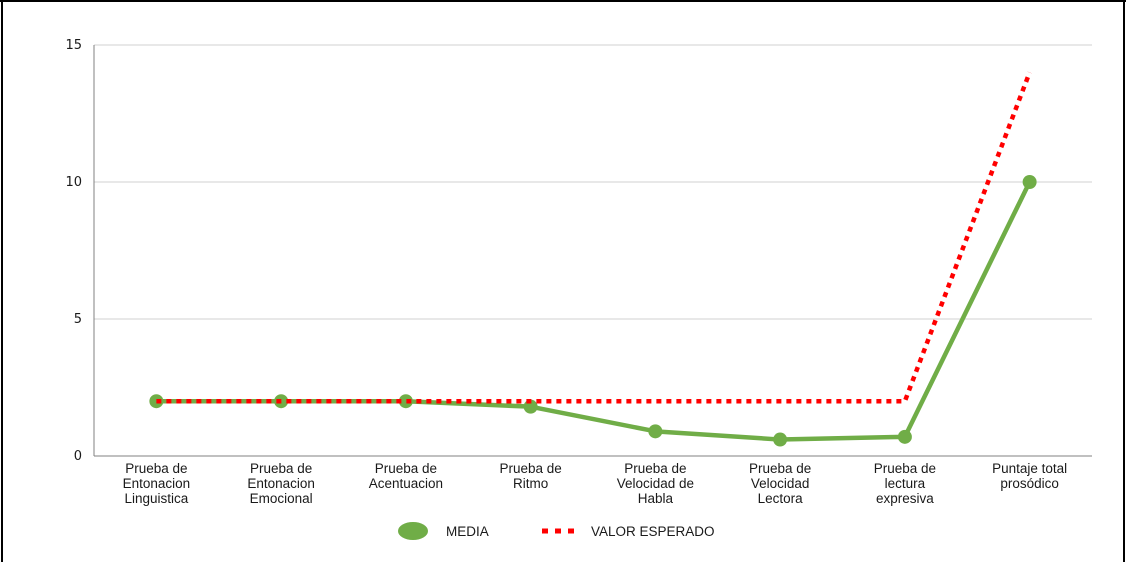  Describe the element at coordinates (157, 483) in the screenshot. I see `x-category-label: Prueba de Entonacion Linguistica` at that location.